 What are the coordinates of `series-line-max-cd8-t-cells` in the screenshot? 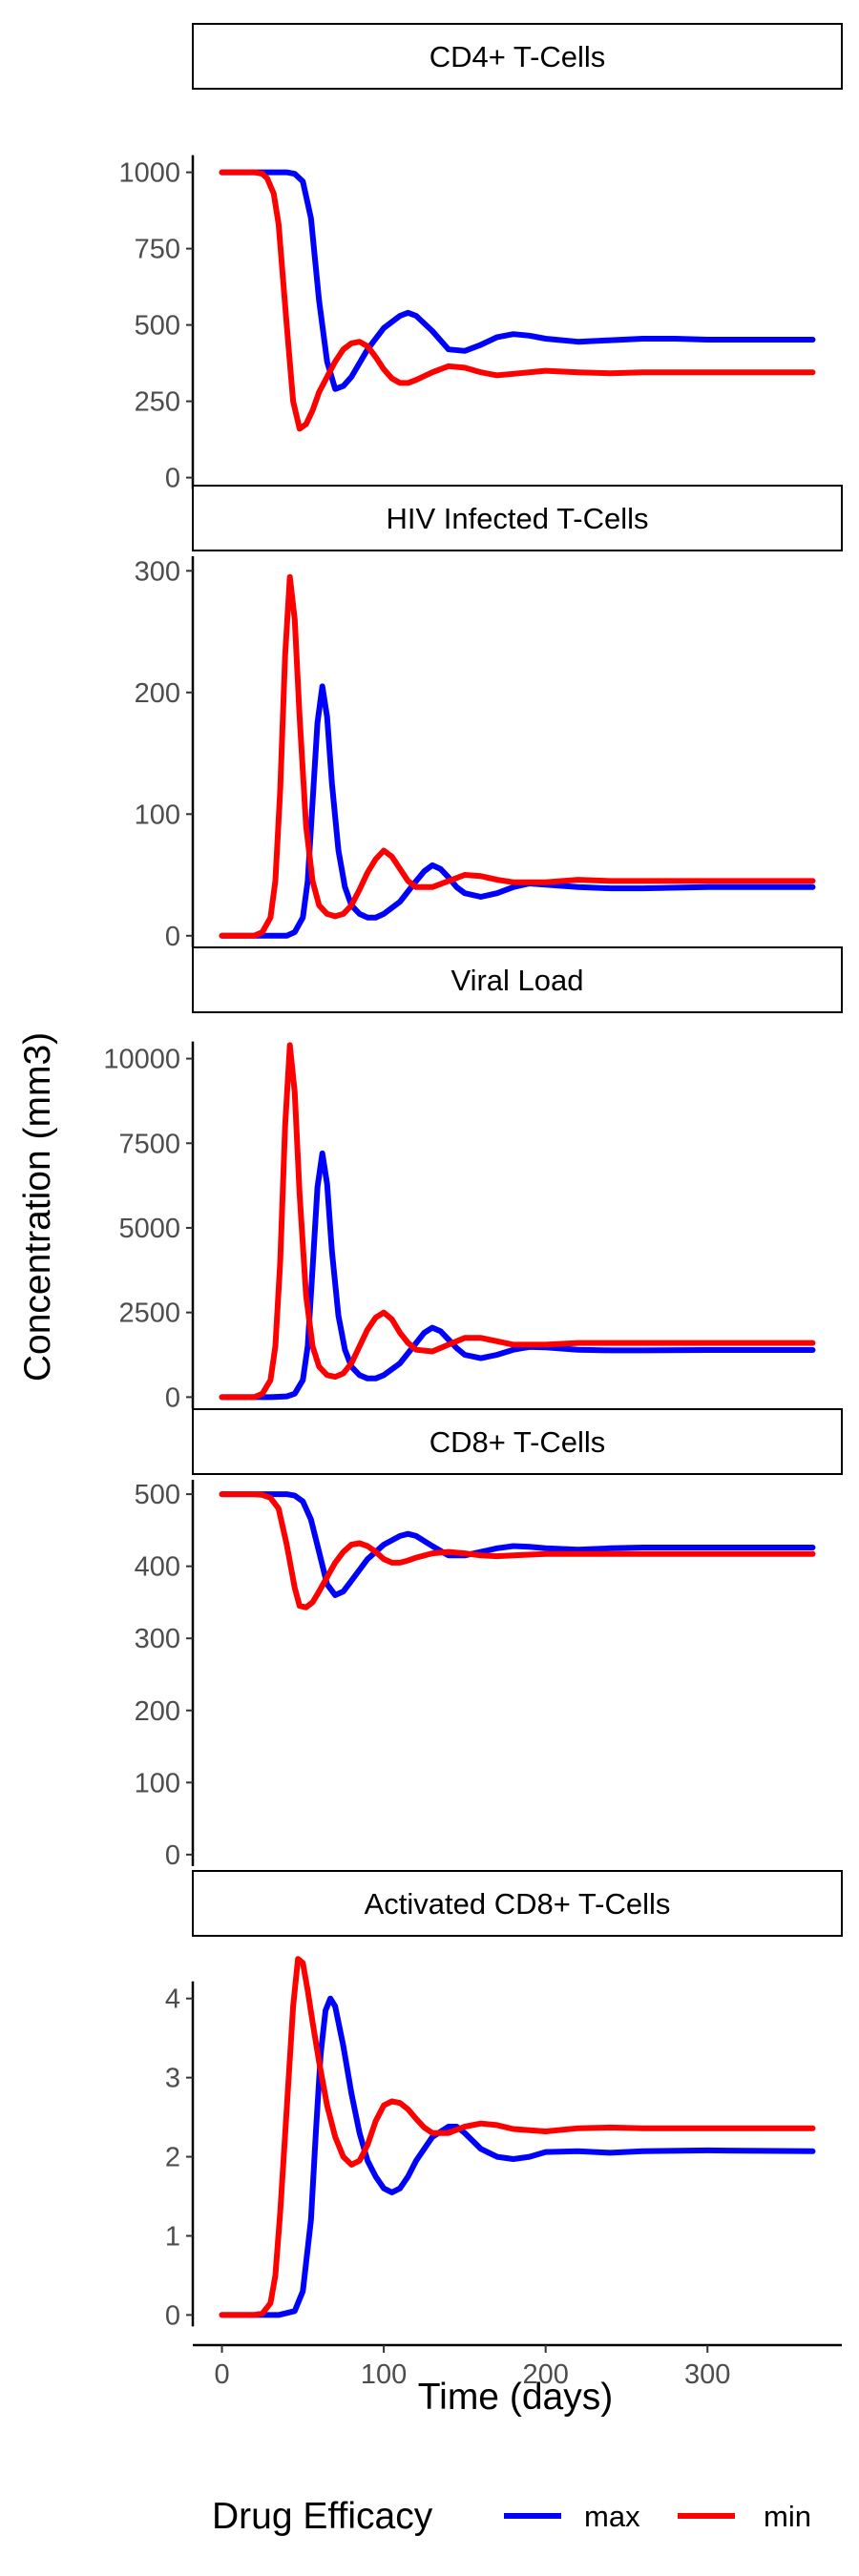 It's located at (517, 1544).